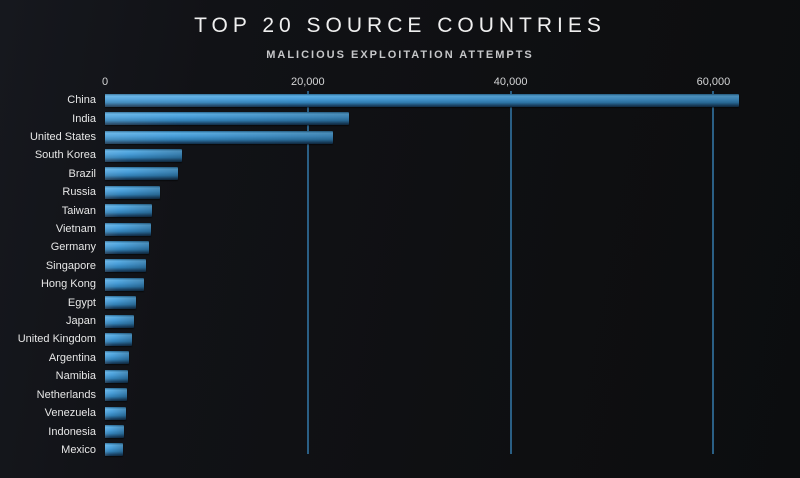 The width and height of the screenshot is (800, 478). What do you see at coordinates (75, 376) in the screenshot?
I see `category-label: Namibia` at bounding box center [75, 376].